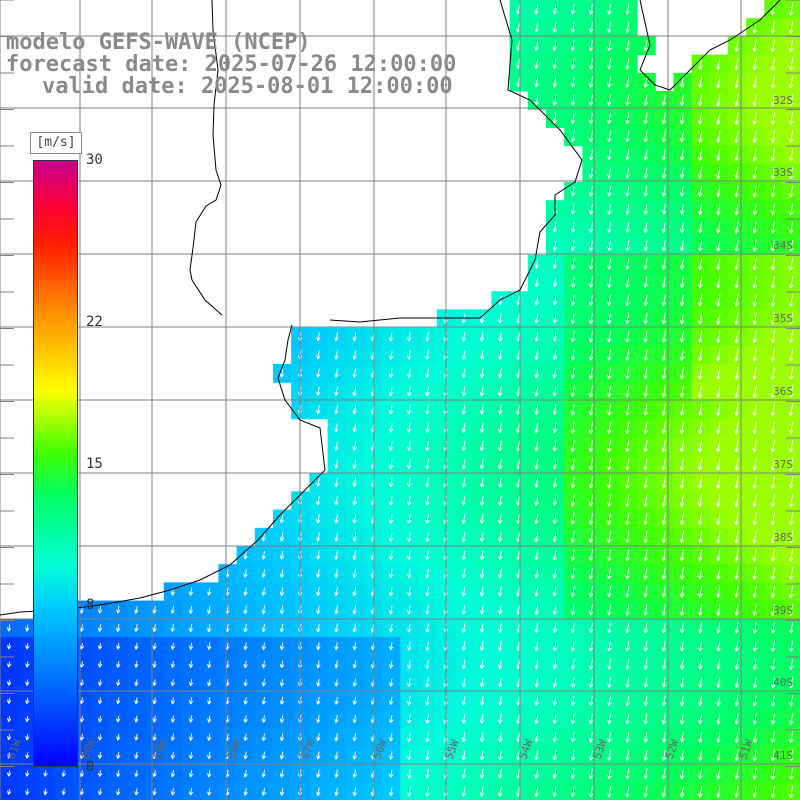  What do you see at coordinates (783, 610) in the screenshot?
I see `latitude-label: 39S` at bounding box center [783, 610].